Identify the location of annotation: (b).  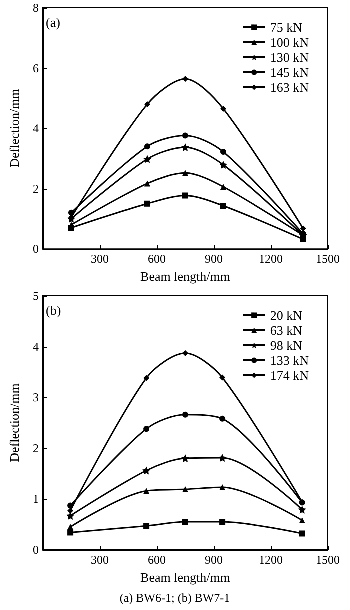
(54, 310).